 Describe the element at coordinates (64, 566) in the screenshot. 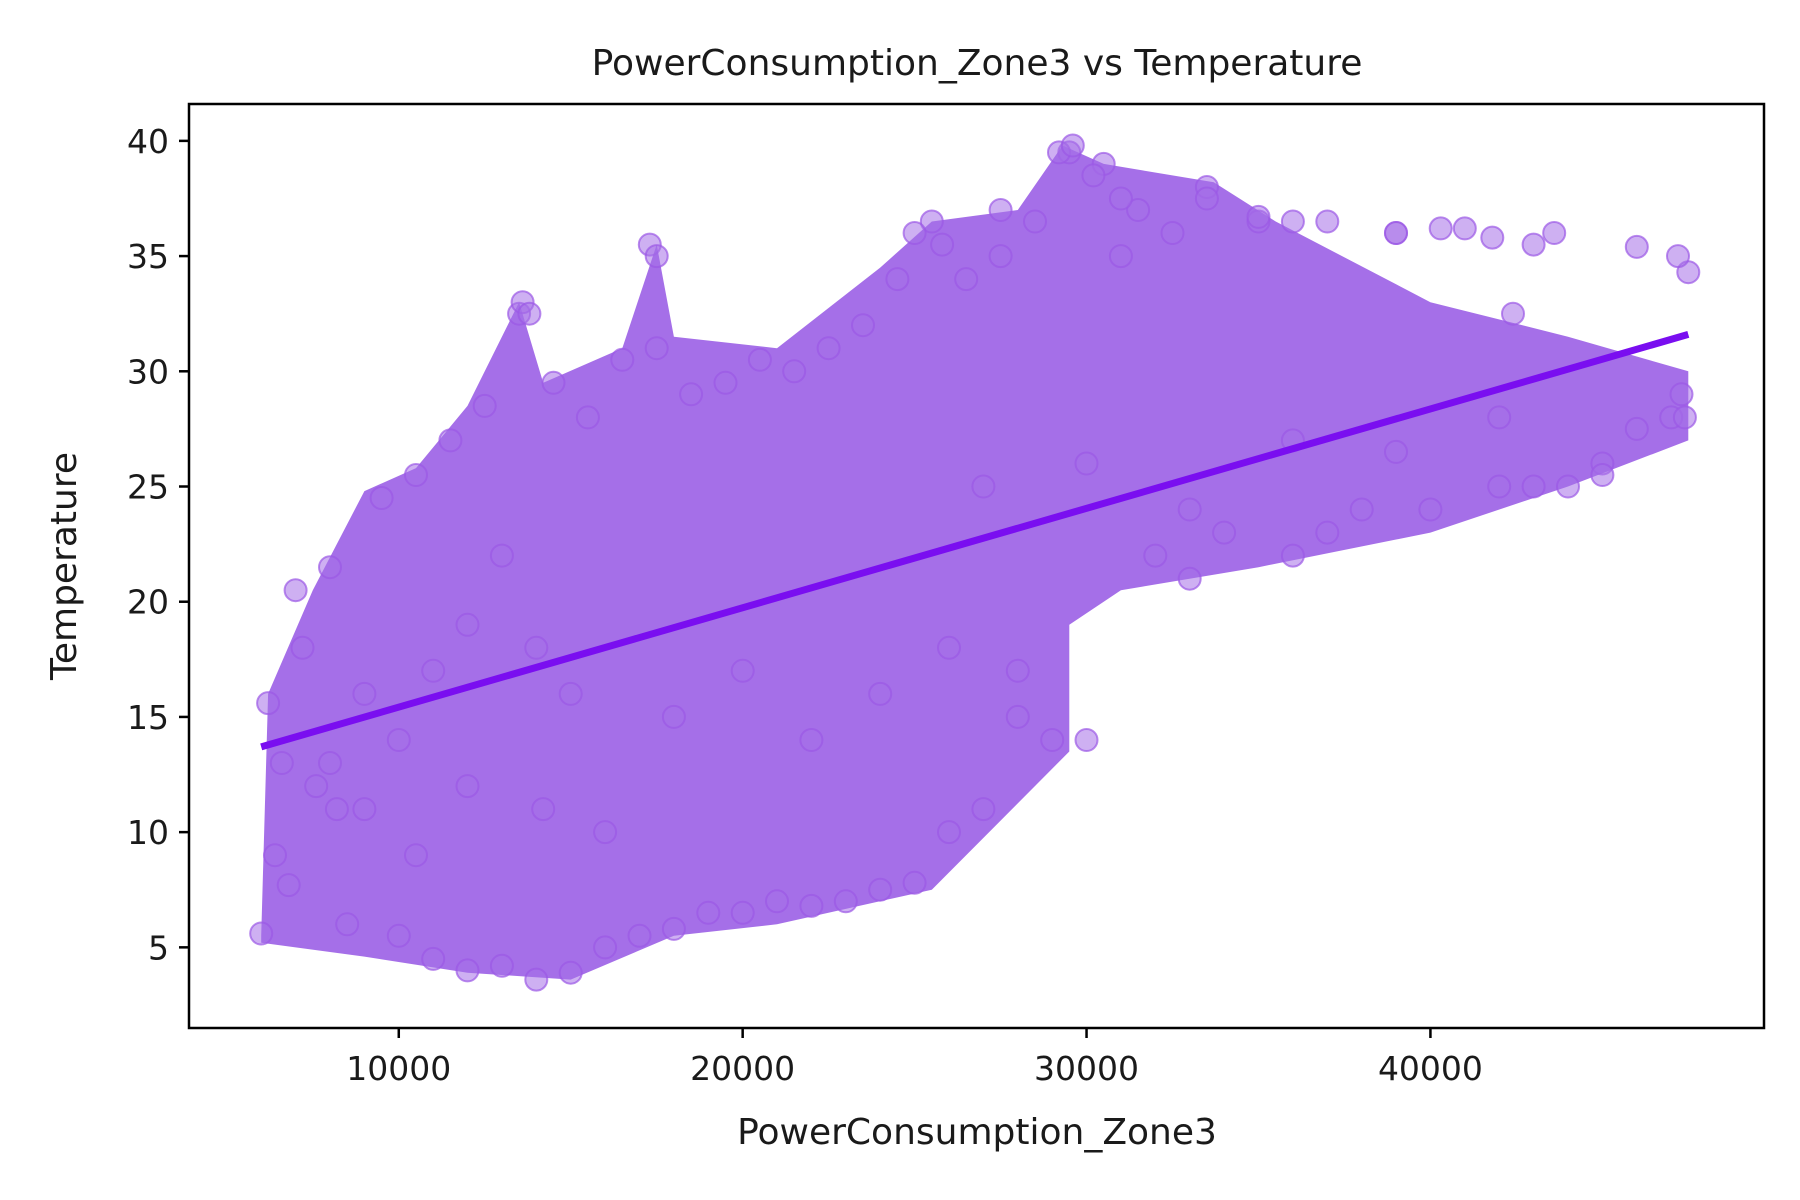

I see `y-axis-label: Temperature` at that location.